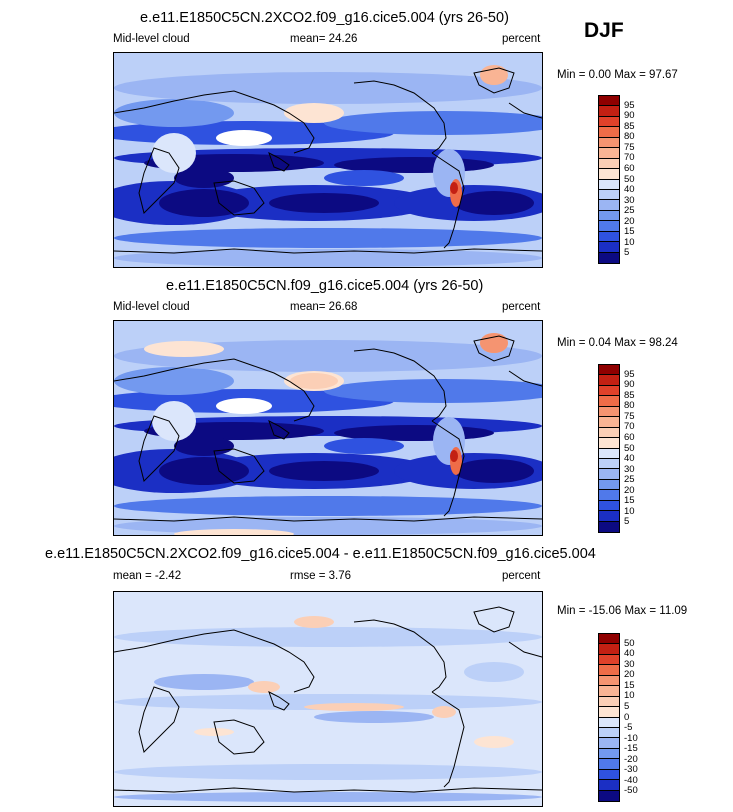 This screenshot has height=812, width=733. I want to click on panel1-colorbar, so click(609, 179).